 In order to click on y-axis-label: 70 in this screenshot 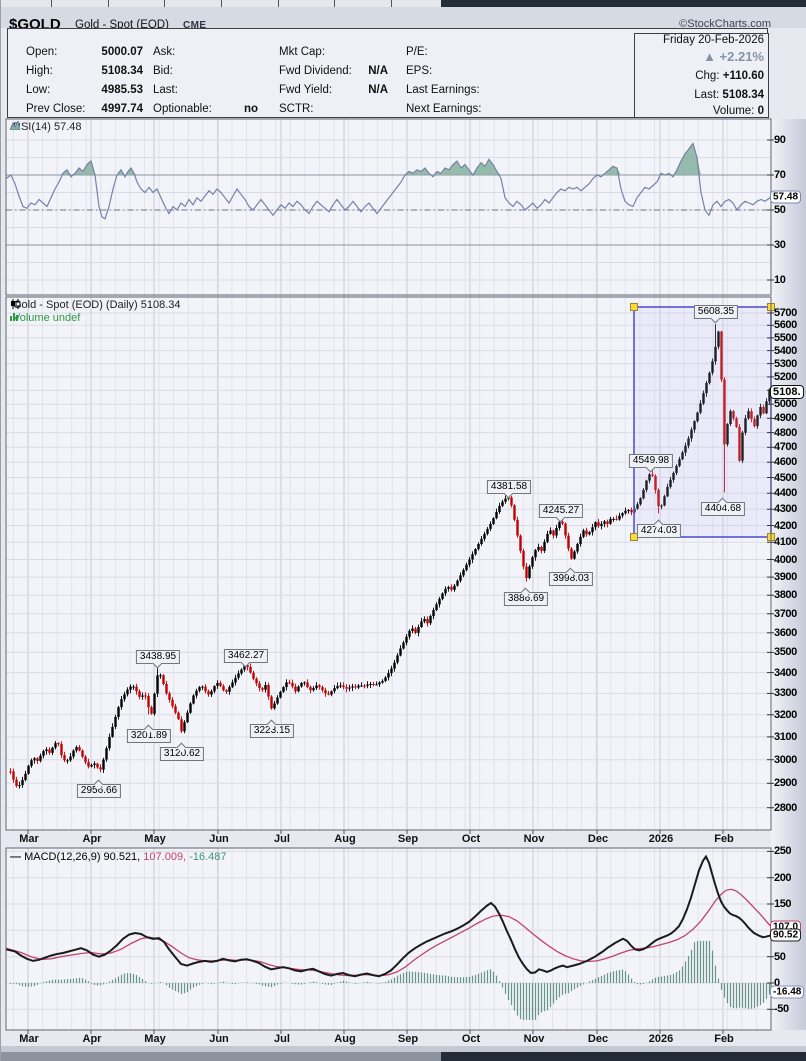, I will do `click(780, 175)`.